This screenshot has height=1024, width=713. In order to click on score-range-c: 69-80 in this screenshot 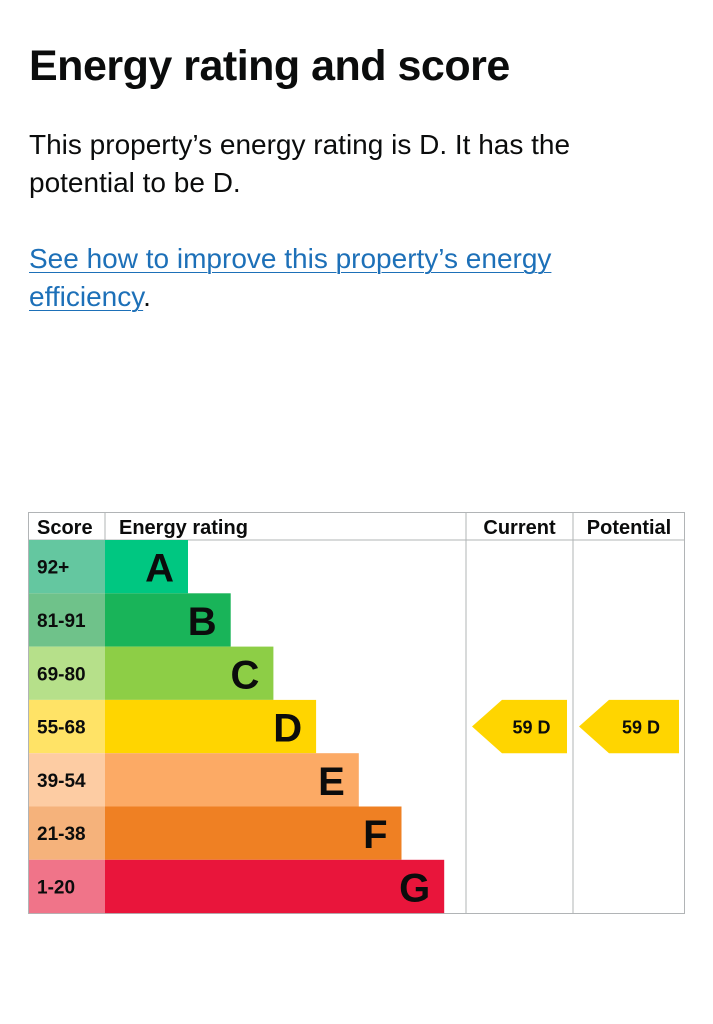, I will do `click(61, 674)`.